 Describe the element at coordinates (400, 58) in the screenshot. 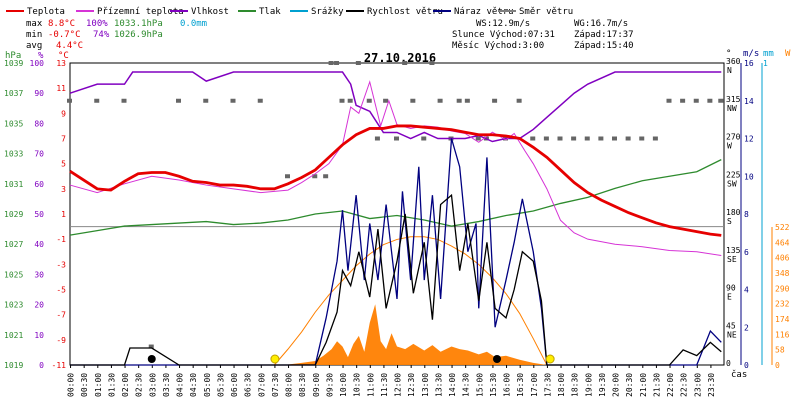

I see `chart-title: 27.10.2016` at that location.